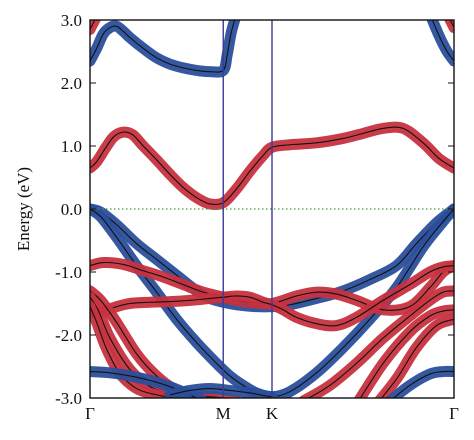 The height and width of the screenshot is (440, 474). I want to click on band-15-line, so click(380, 344).